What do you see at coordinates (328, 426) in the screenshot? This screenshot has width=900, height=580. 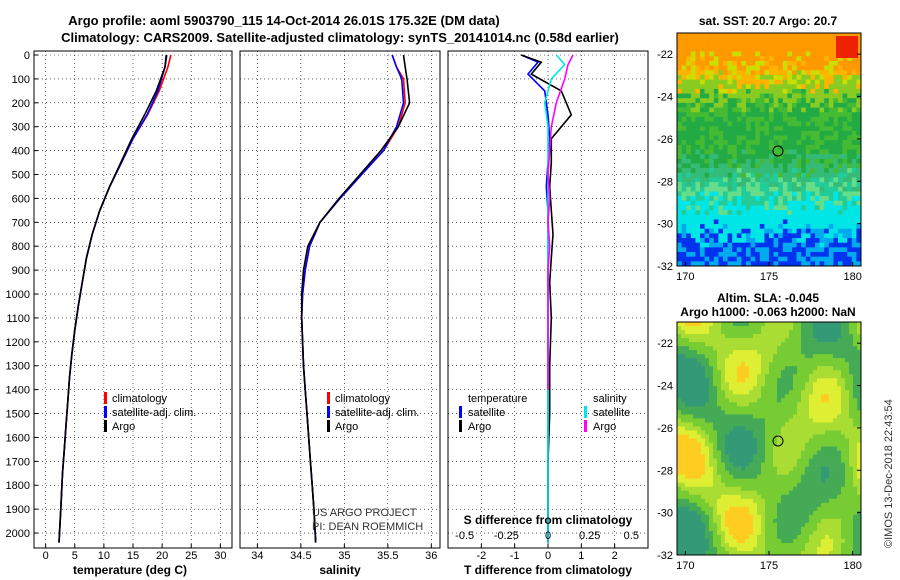 I see `legend-swatch-argo` at bounding box center [328, 426].